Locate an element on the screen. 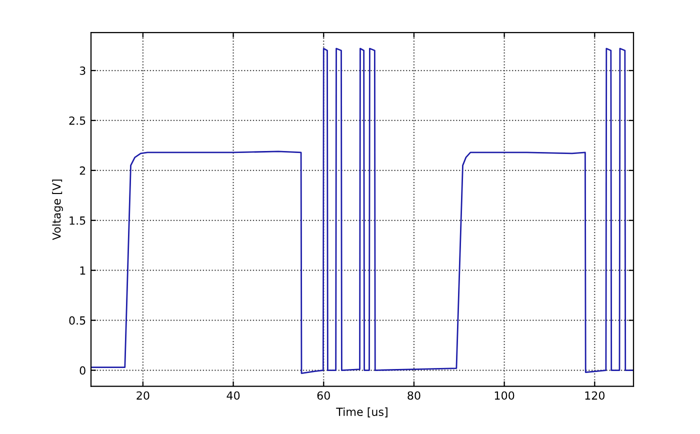 The image size is (700, 434). y-axis-title: Voltage [V] is located at coordinates (57, 210).